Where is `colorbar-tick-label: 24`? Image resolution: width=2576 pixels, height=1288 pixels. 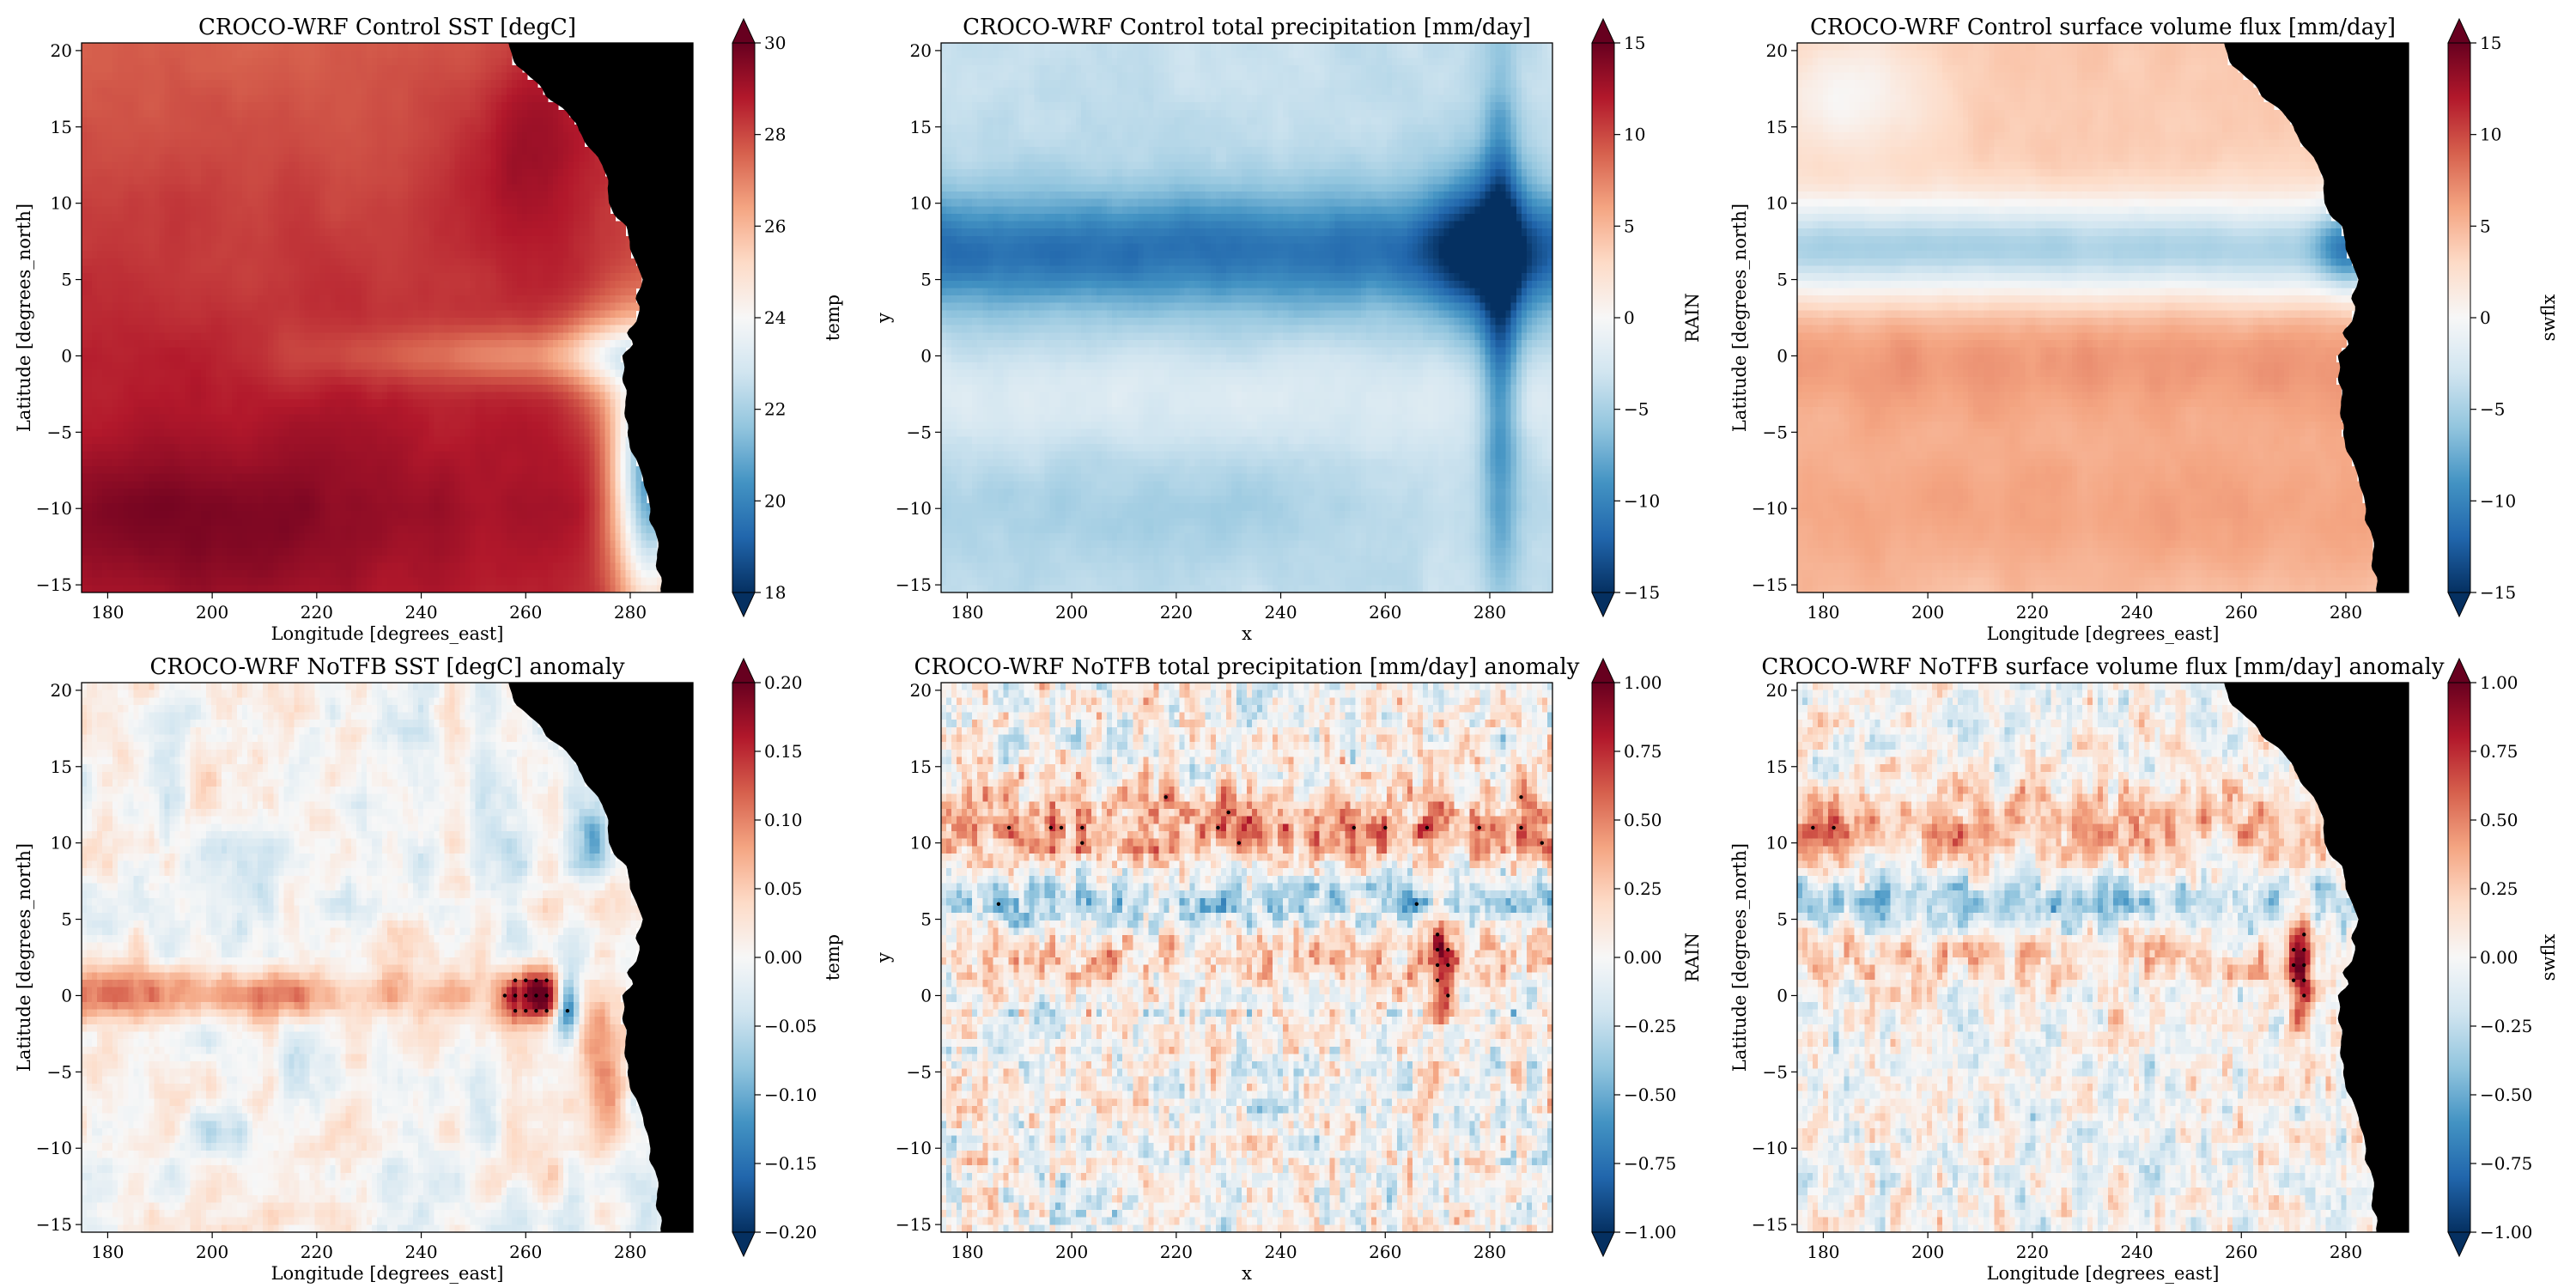 colorbar-tick-label: 24 is located at coordinates (775, 317).